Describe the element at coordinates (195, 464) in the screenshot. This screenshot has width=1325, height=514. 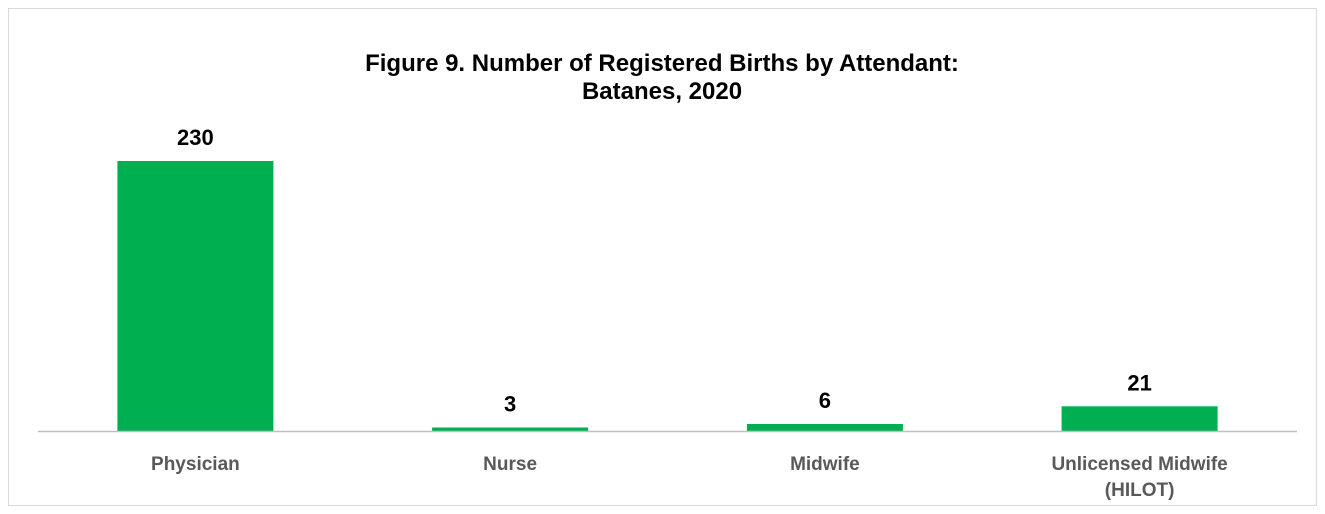
I see `category-label-0: Physician` at that location.